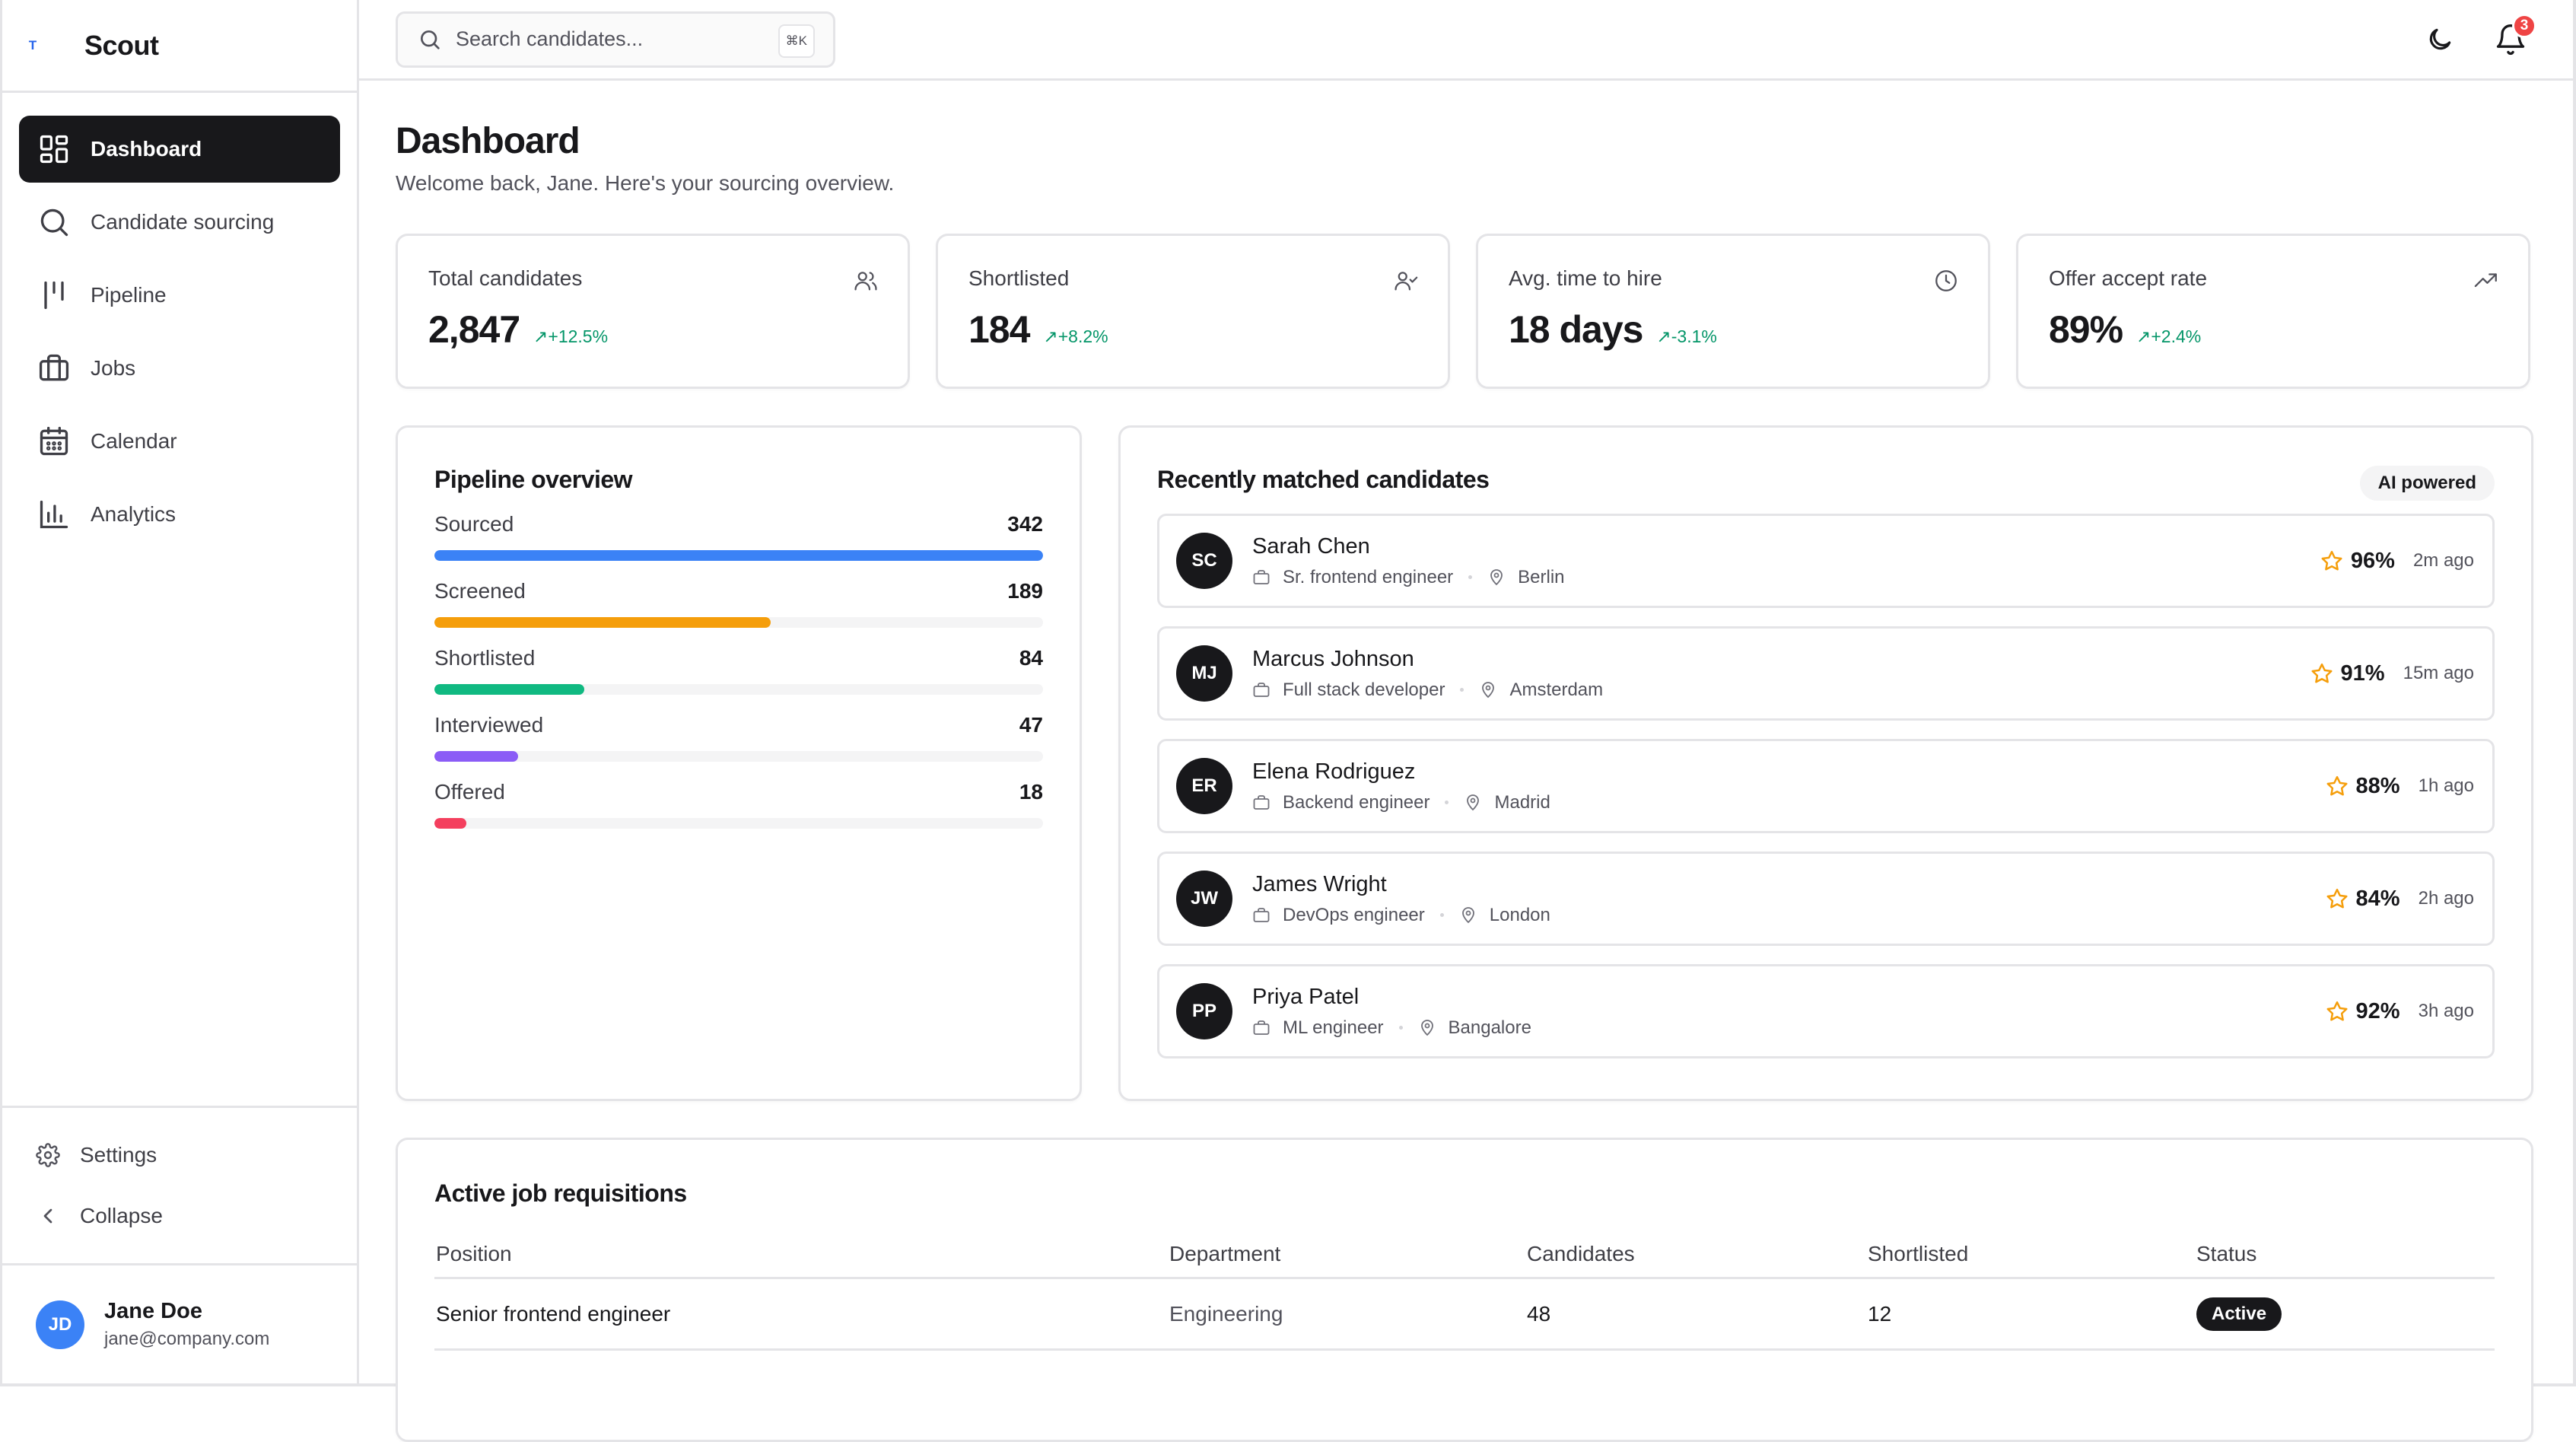 The height and width of the screenshot is (1442, 2576). Describe the element at coordinates (738, 738) in the screenshot. I see `pipeline-stage-interviewed: Interviewed 47` at that location.